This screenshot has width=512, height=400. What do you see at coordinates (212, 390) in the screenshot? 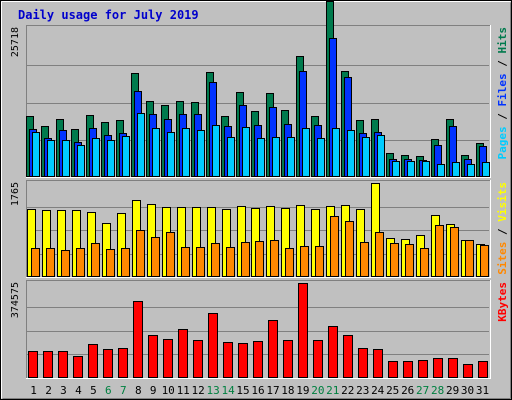
I see `x-tick-label-day-13: 13` at bounding box center [212, 390].